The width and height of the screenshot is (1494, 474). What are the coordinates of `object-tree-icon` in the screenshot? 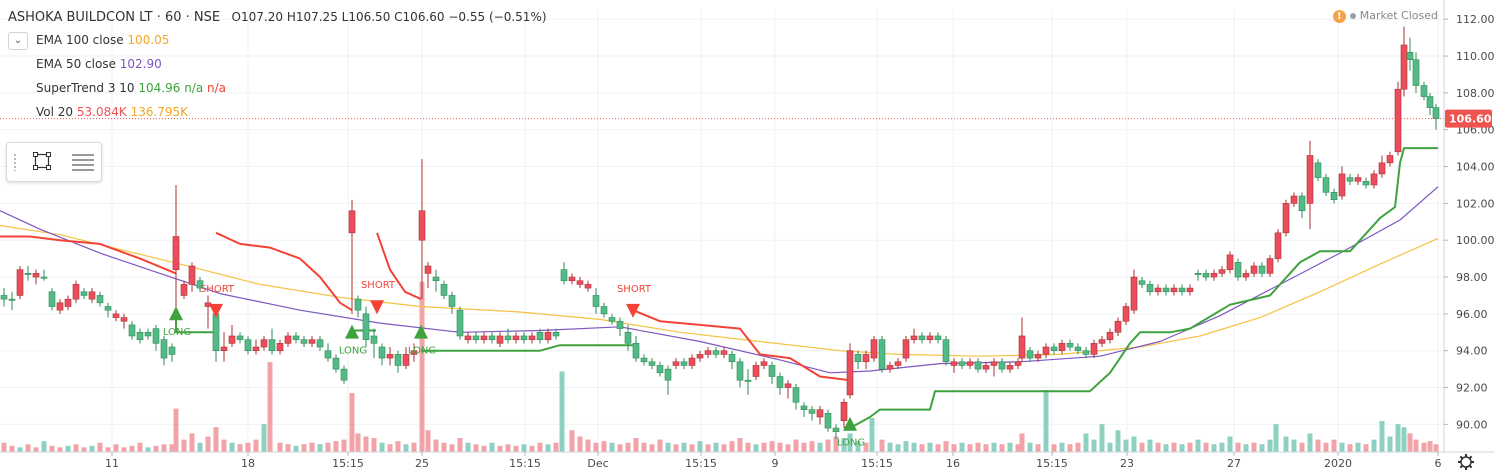 It's located at (82, 162).